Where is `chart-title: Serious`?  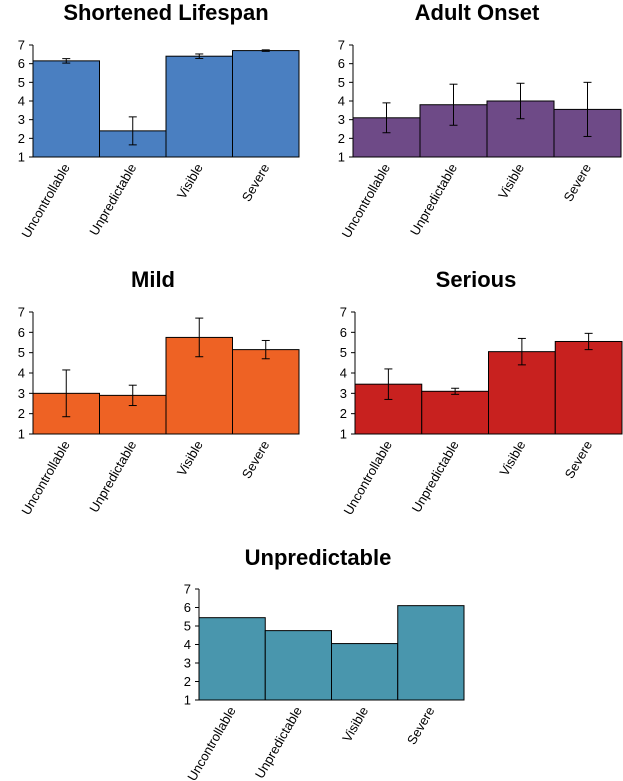 chart-title: Serious is located at coordinates (476, 279).